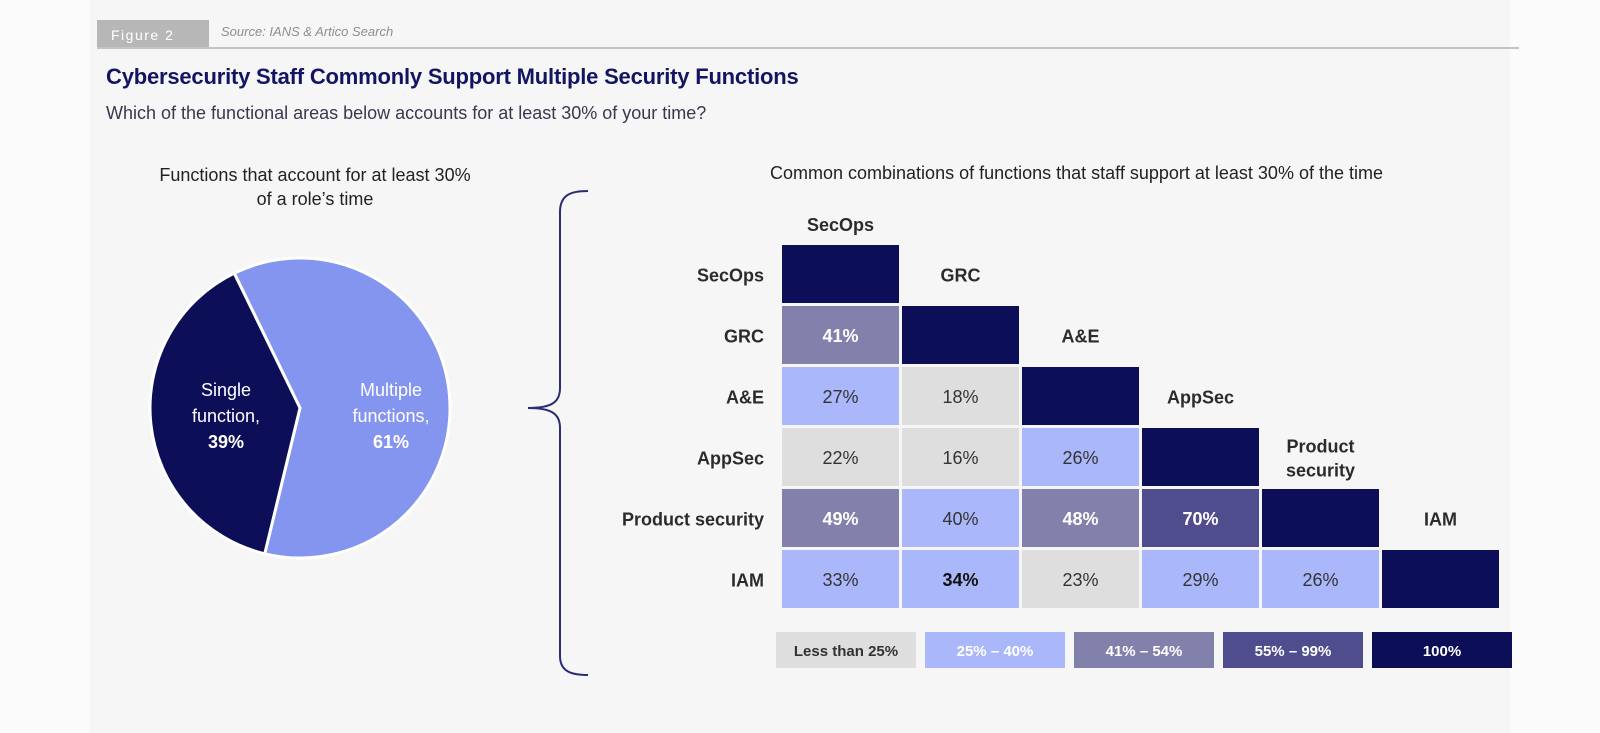  I want to click on heatmap-value-r3-c2: 26%, so click(1080, 458).